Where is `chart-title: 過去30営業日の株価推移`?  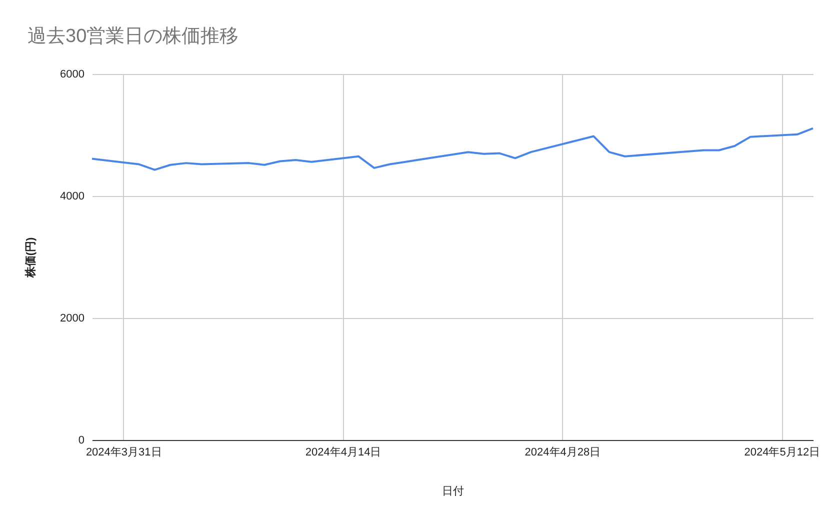
chart-title: 過去30営業日の株価推移 is located at coordinates (133, 36).